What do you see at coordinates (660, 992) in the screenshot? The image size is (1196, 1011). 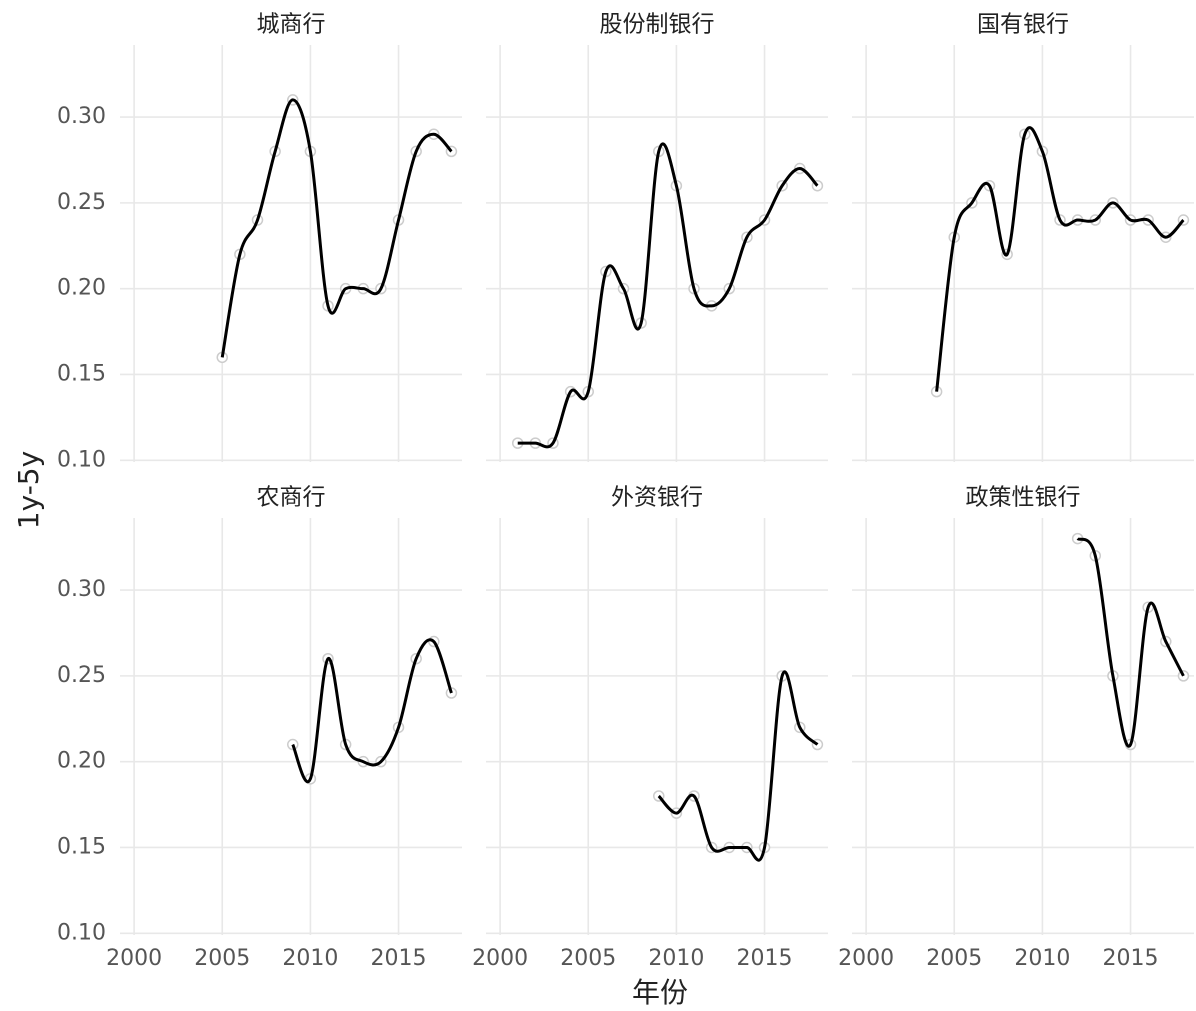 I see `x-axis-title: 年份` at bounding box center [660, 992].